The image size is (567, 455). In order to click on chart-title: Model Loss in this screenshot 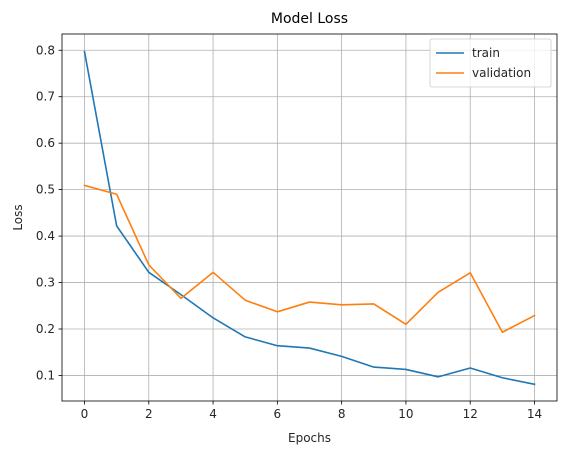, I will do `click(309, 19)`.